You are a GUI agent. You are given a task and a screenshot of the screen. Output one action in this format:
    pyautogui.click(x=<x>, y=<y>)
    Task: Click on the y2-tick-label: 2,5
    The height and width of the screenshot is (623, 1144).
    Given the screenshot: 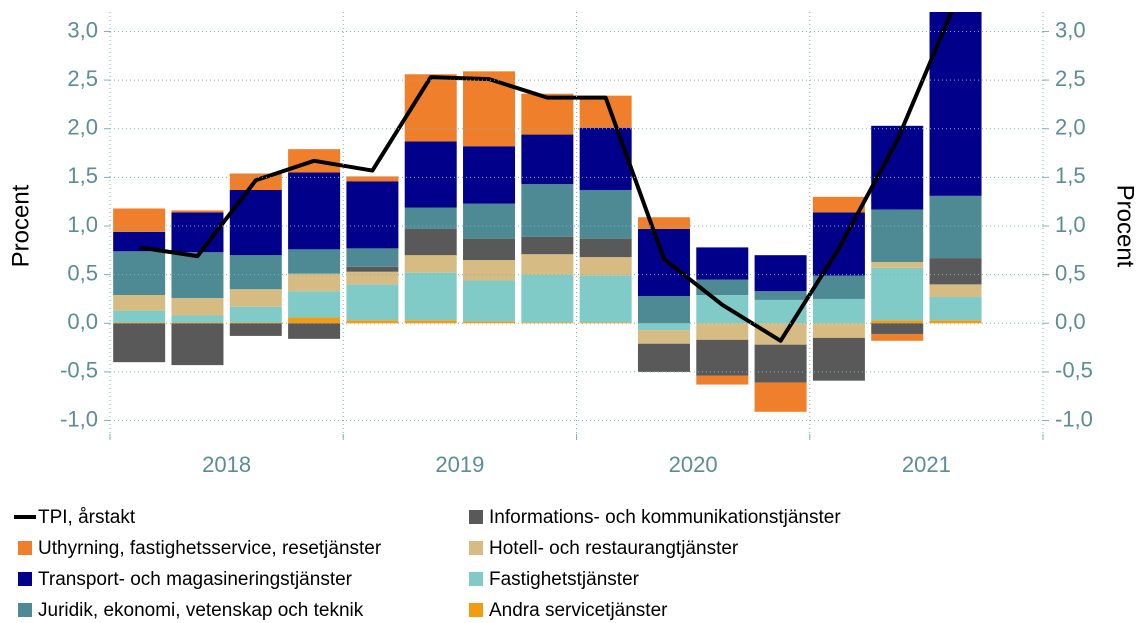 What is the action you would take?
    pyautogui.click(x=1070, y=78)
    